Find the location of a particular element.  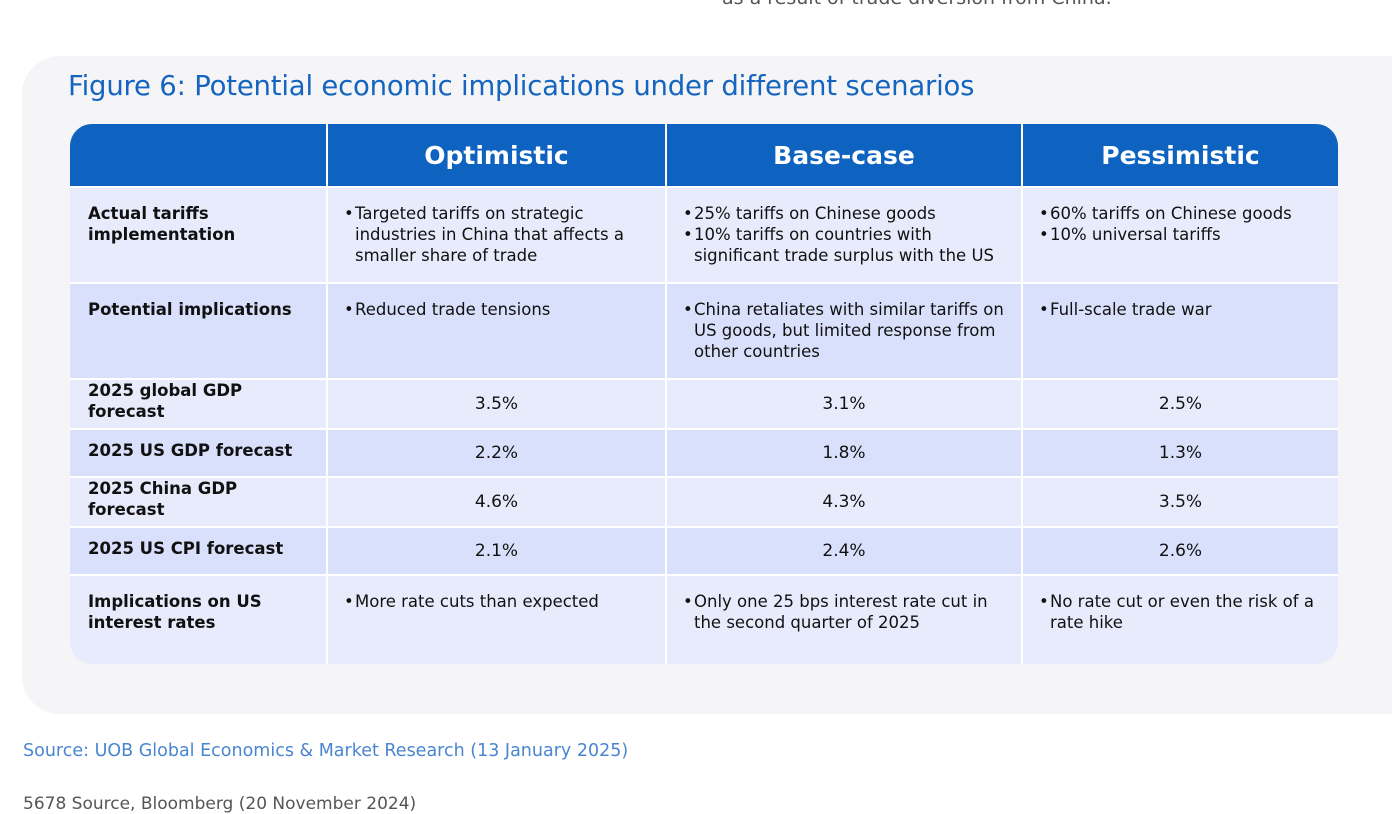

bullet-item: Full-scale trade war is located at coordinates (1180, 309).